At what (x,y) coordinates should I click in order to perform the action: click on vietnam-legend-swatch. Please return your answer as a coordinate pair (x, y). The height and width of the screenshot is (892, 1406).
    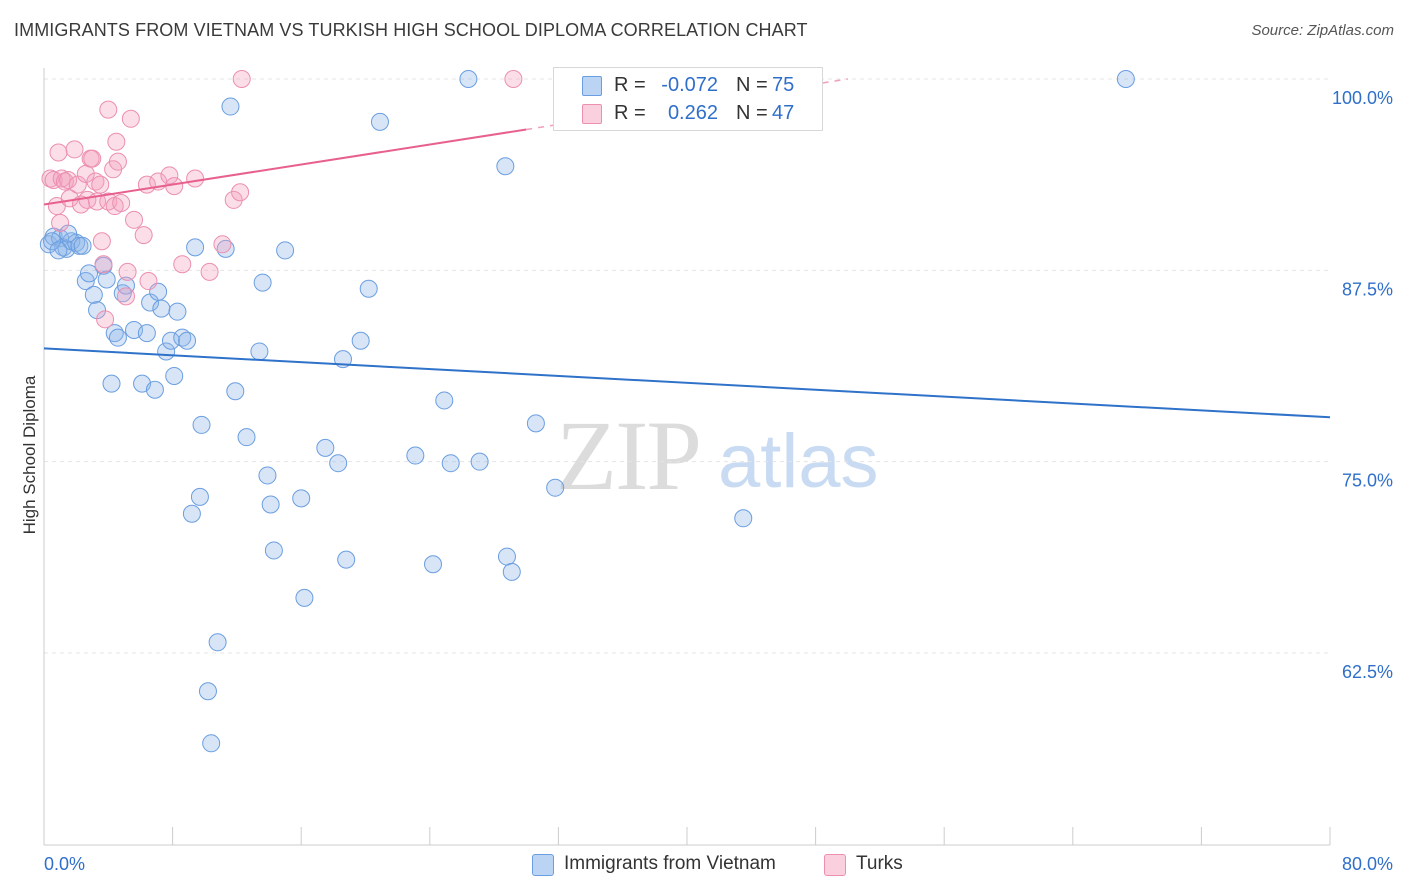
    Looking at the image, I should click on (543, 865).